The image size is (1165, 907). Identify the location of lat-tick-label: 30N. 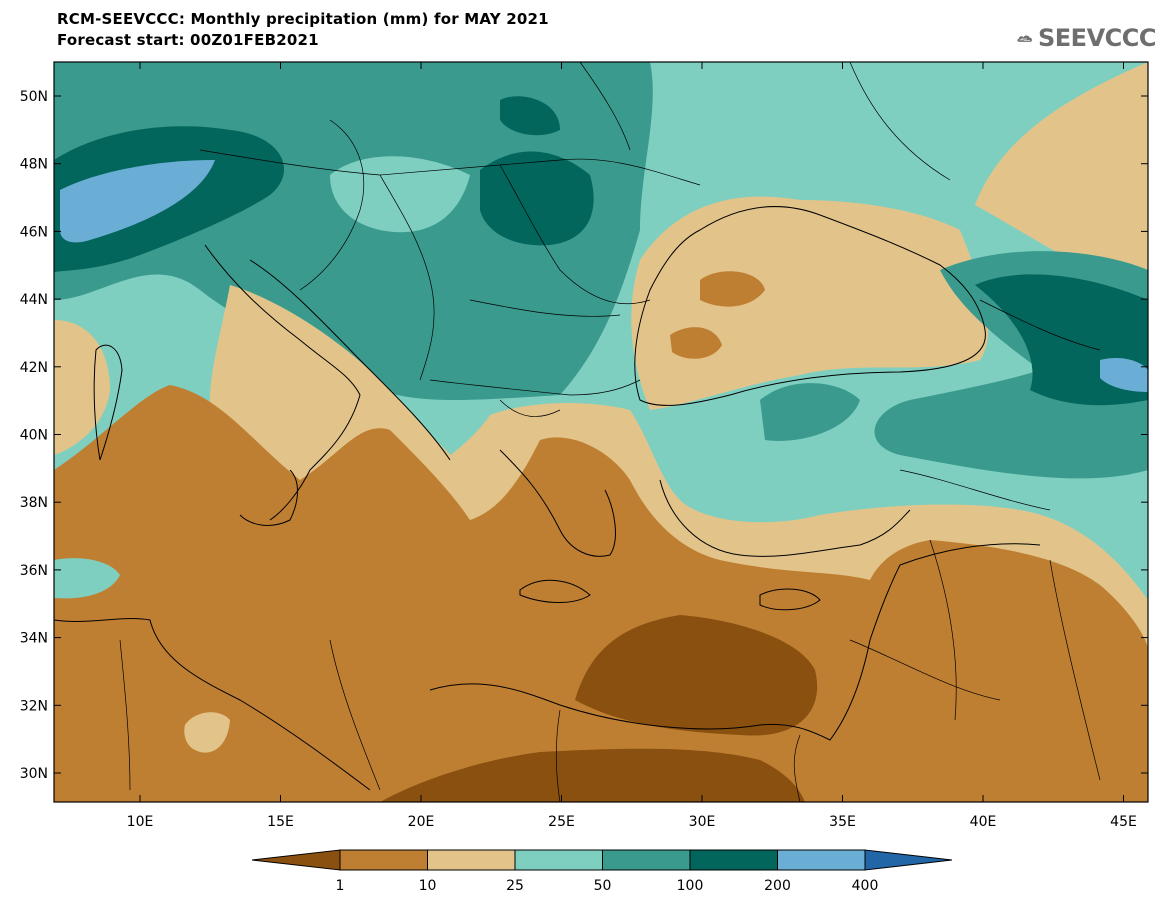
(34, 774).